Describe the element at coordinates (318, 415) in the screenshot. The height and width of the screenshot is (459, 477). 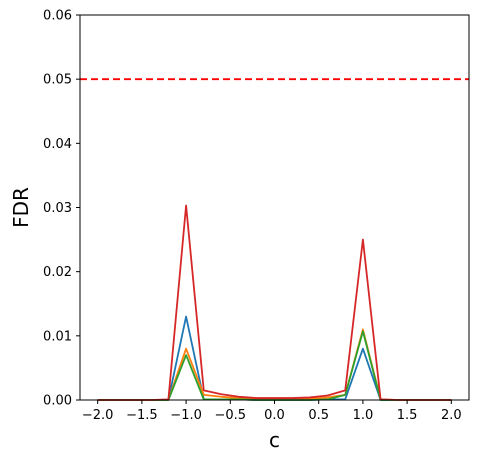
I see `x-tick-label: 0.5` at that location.